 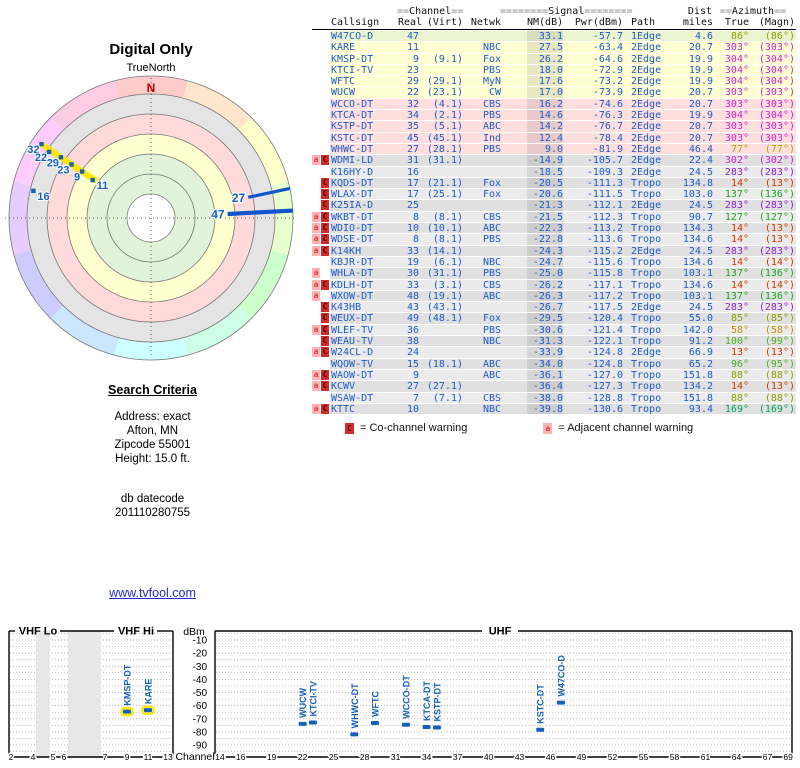 What do you see at coordinates (768, 757) in the screenshot?
I see `channel-tick-label: 67` at bounding box center [768, 757].